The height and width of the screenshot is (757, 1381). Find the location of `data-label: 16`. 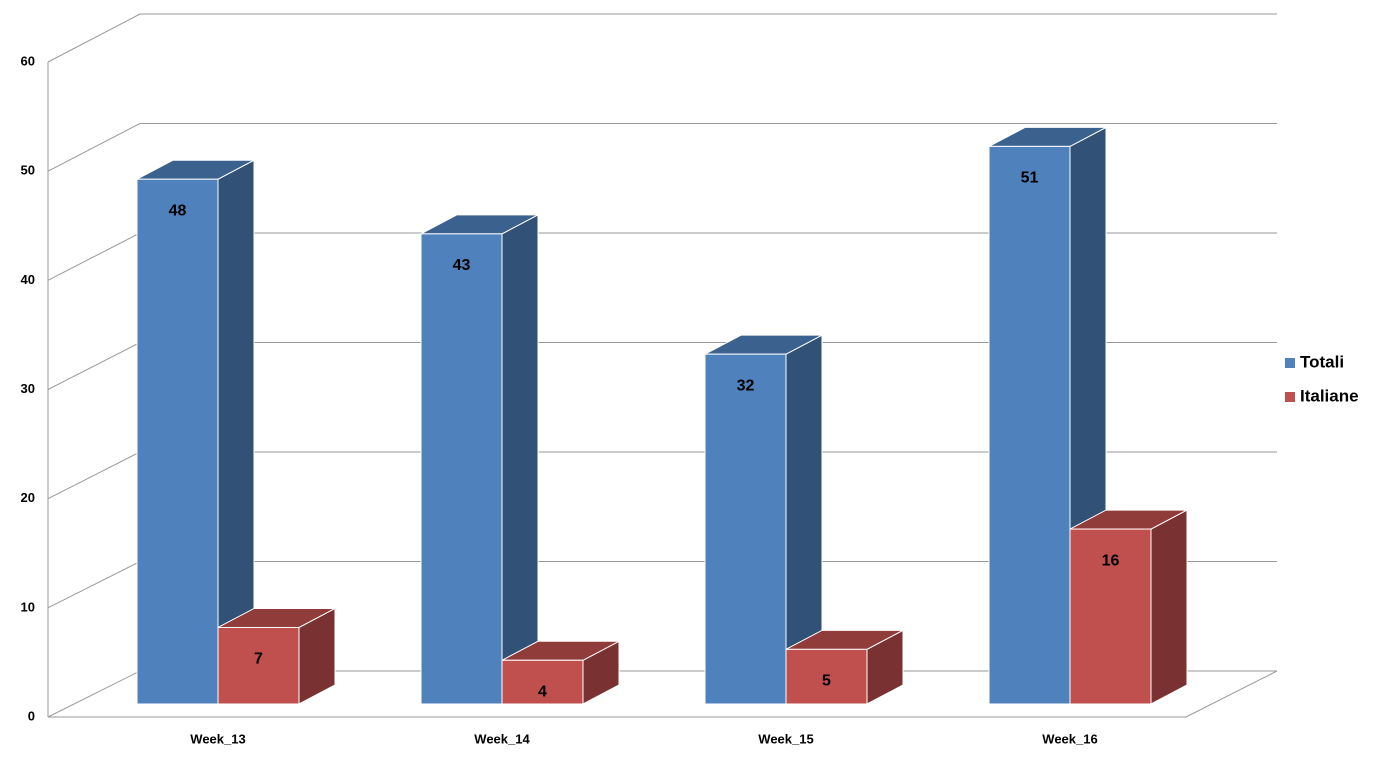

data-label: 16 is located at coordinates (1111, 560).